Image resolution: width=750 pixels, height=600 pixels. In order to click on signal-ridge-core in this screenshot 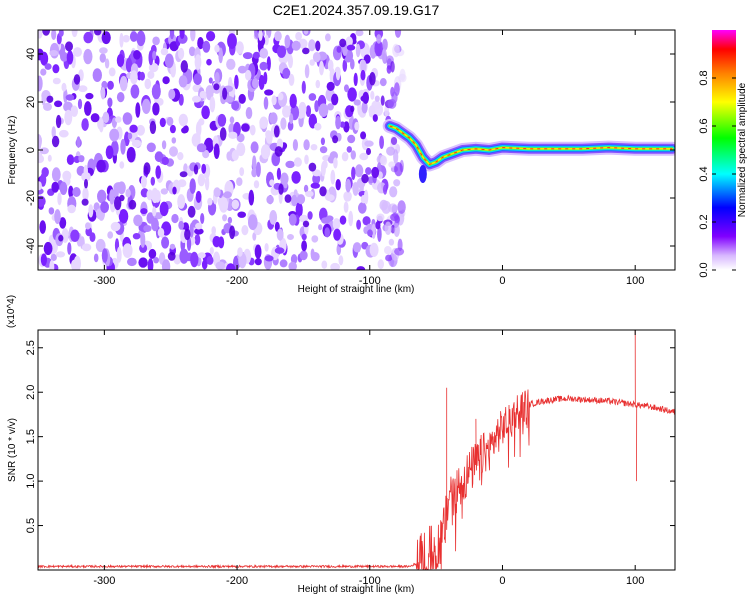, I will do `click(531, 145)`.